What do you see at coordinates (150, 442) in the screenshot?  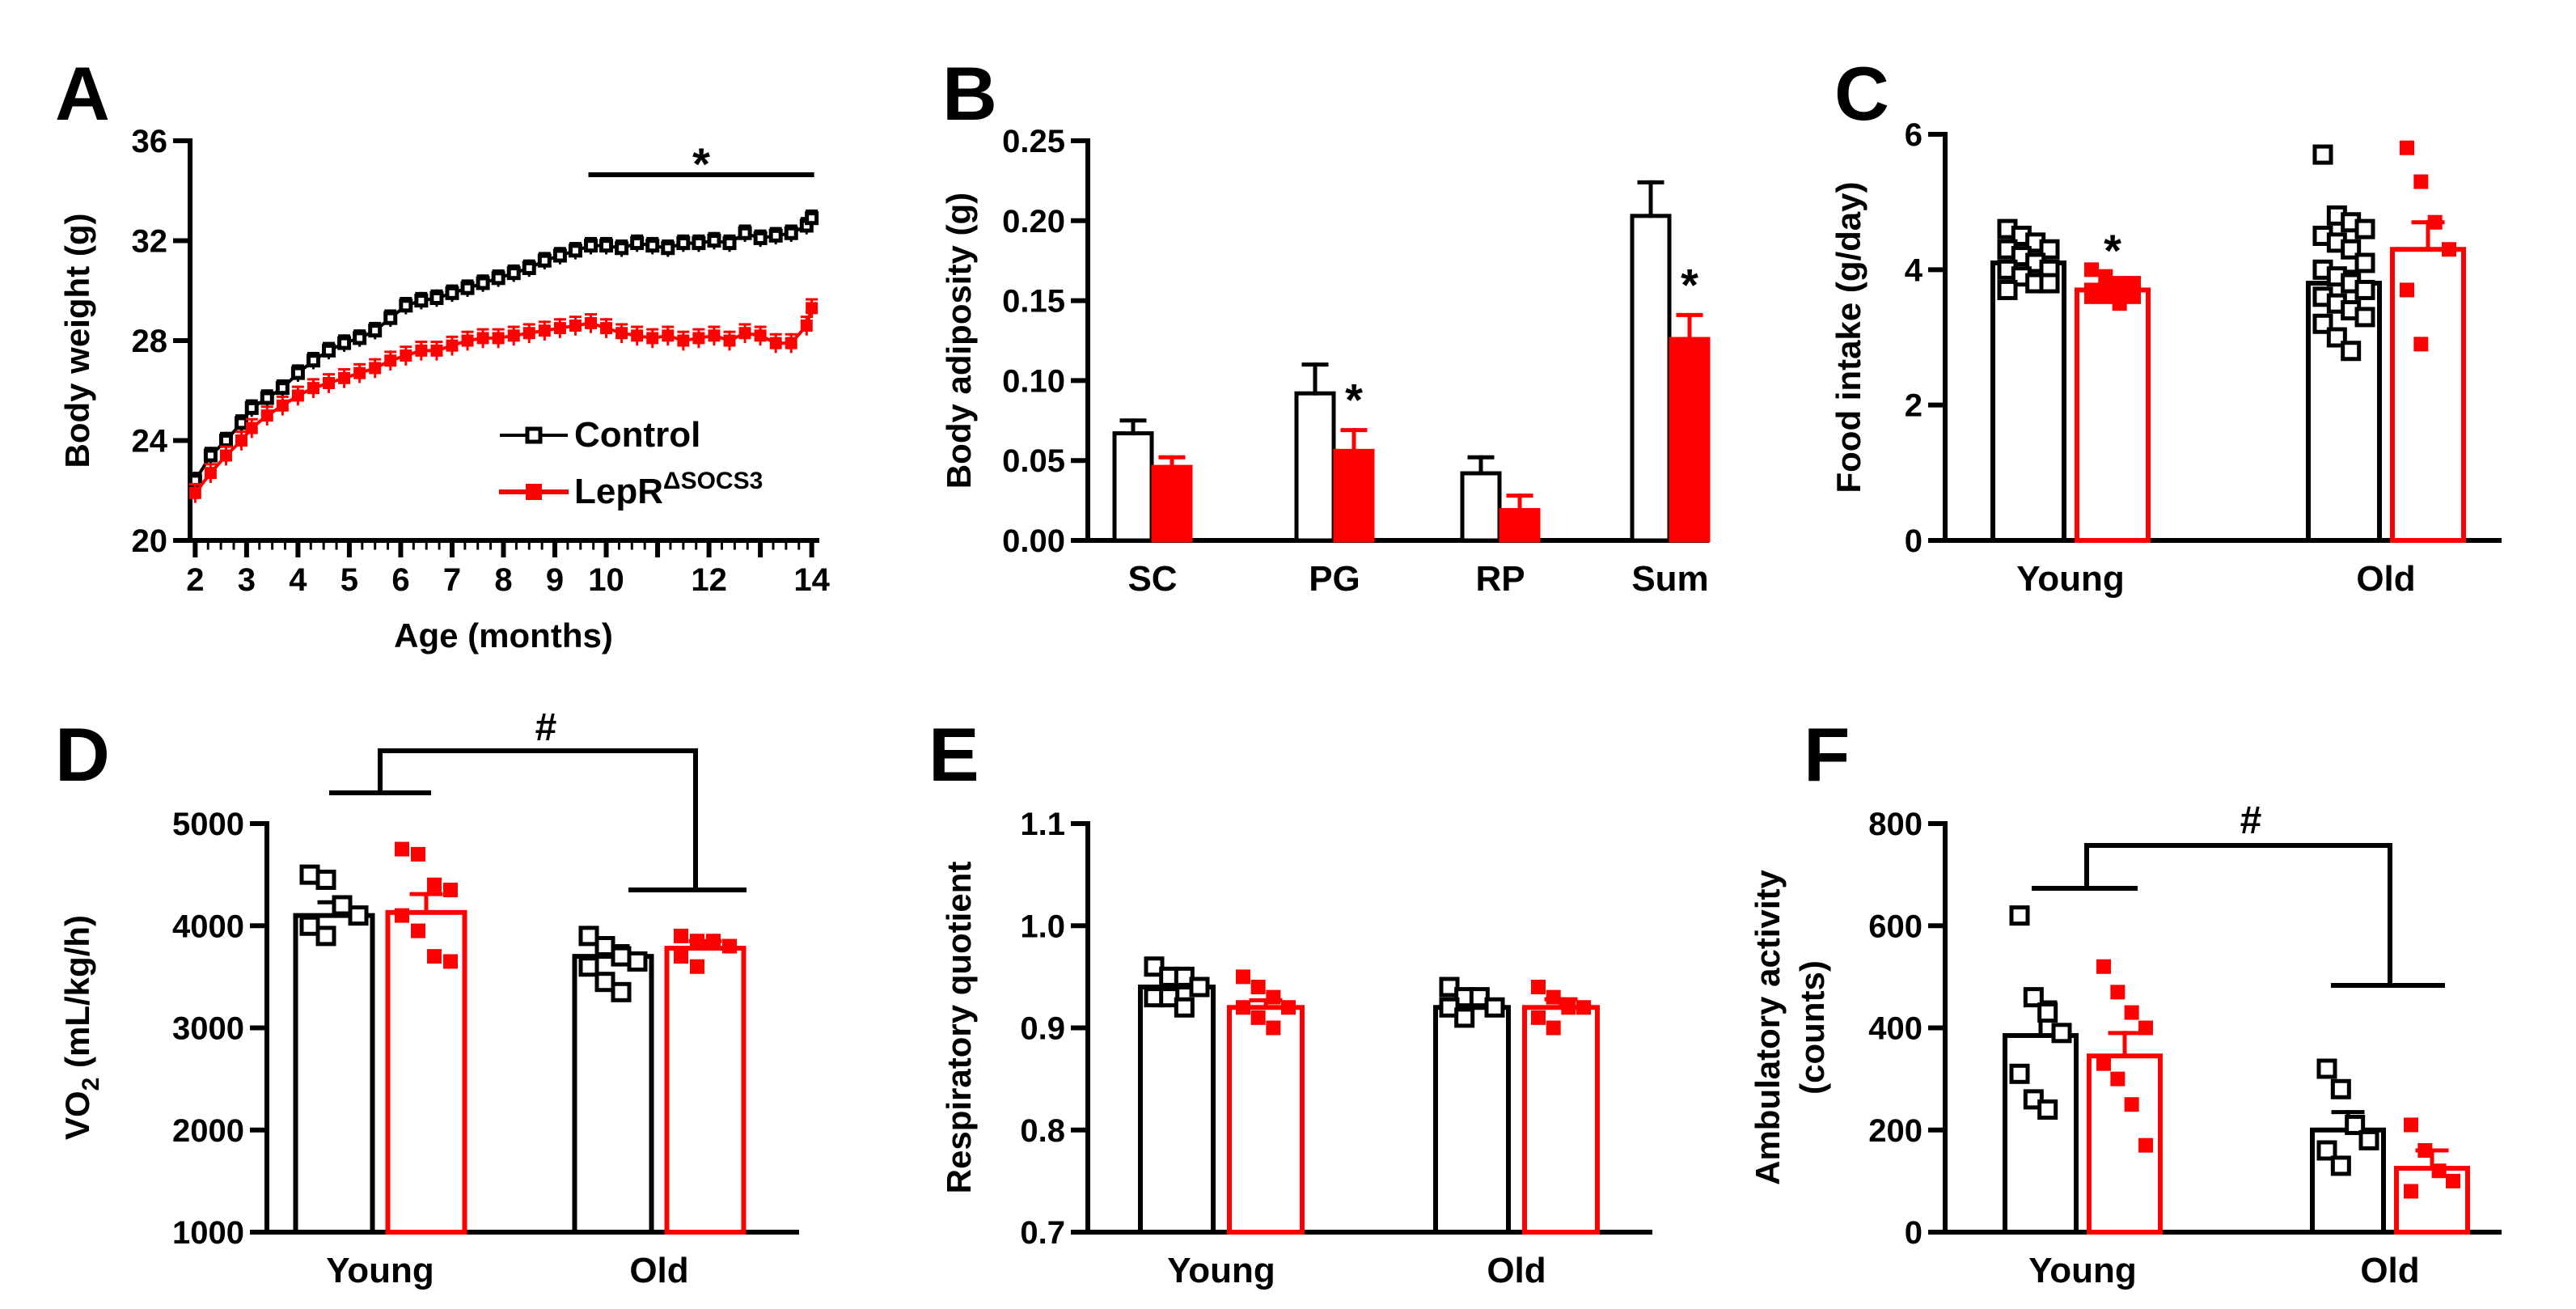 I see `a-y-tick-label: 24` at bounding box center [150, 442].